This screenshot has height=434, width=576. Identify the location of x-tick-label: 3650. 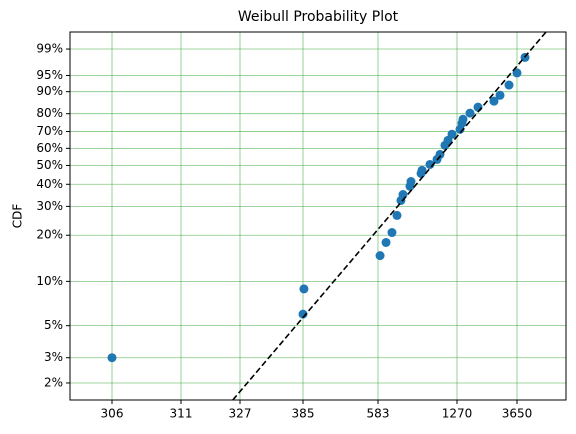
(517, 414).